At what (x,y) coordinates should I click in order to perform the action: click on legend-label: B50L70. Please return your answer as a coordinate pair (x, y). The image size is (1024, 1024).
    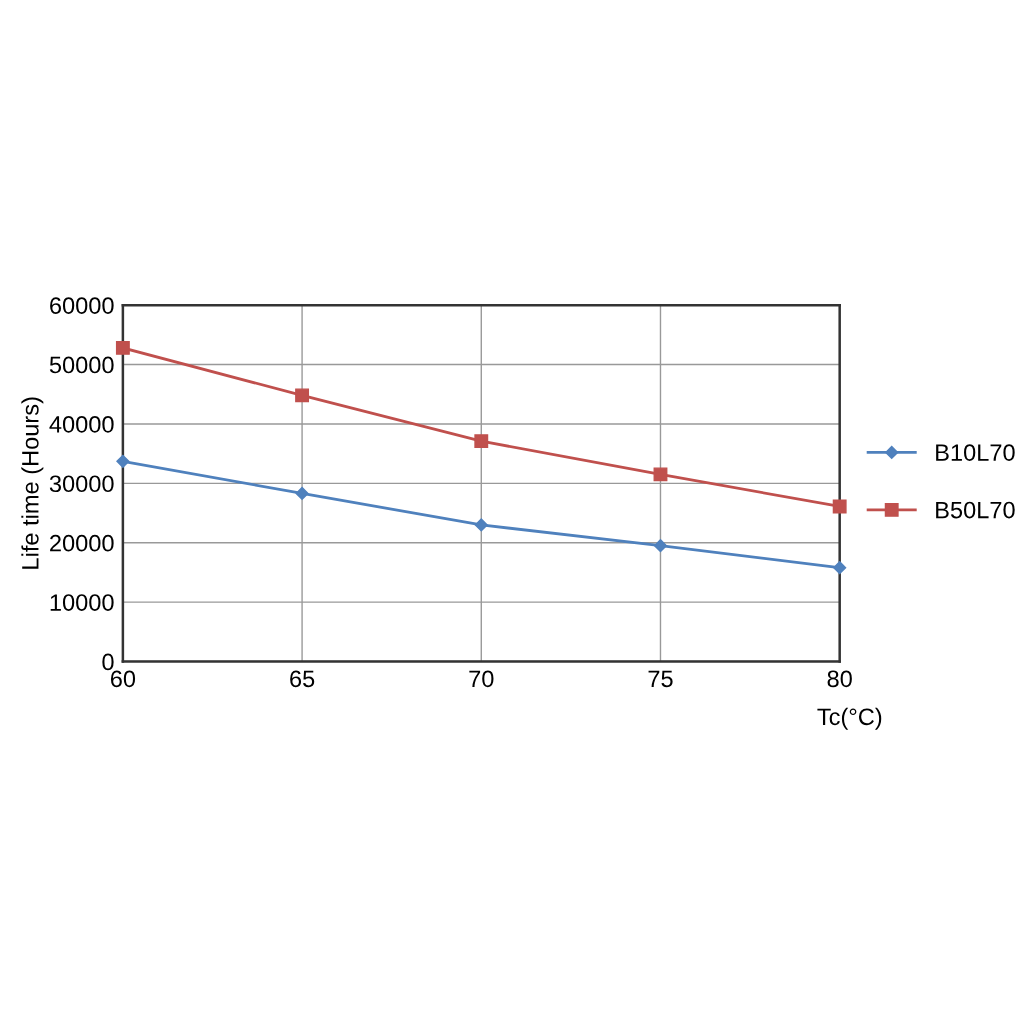
    Looking at the image, I should click on (975, 510).